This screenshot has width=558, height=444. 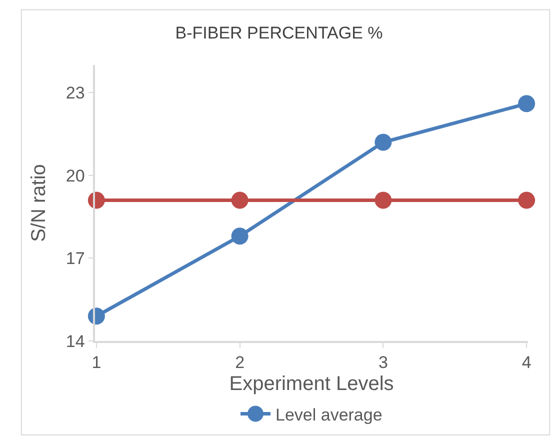 I want to click on y-tick-label: 14, so click(x=75, y=341).